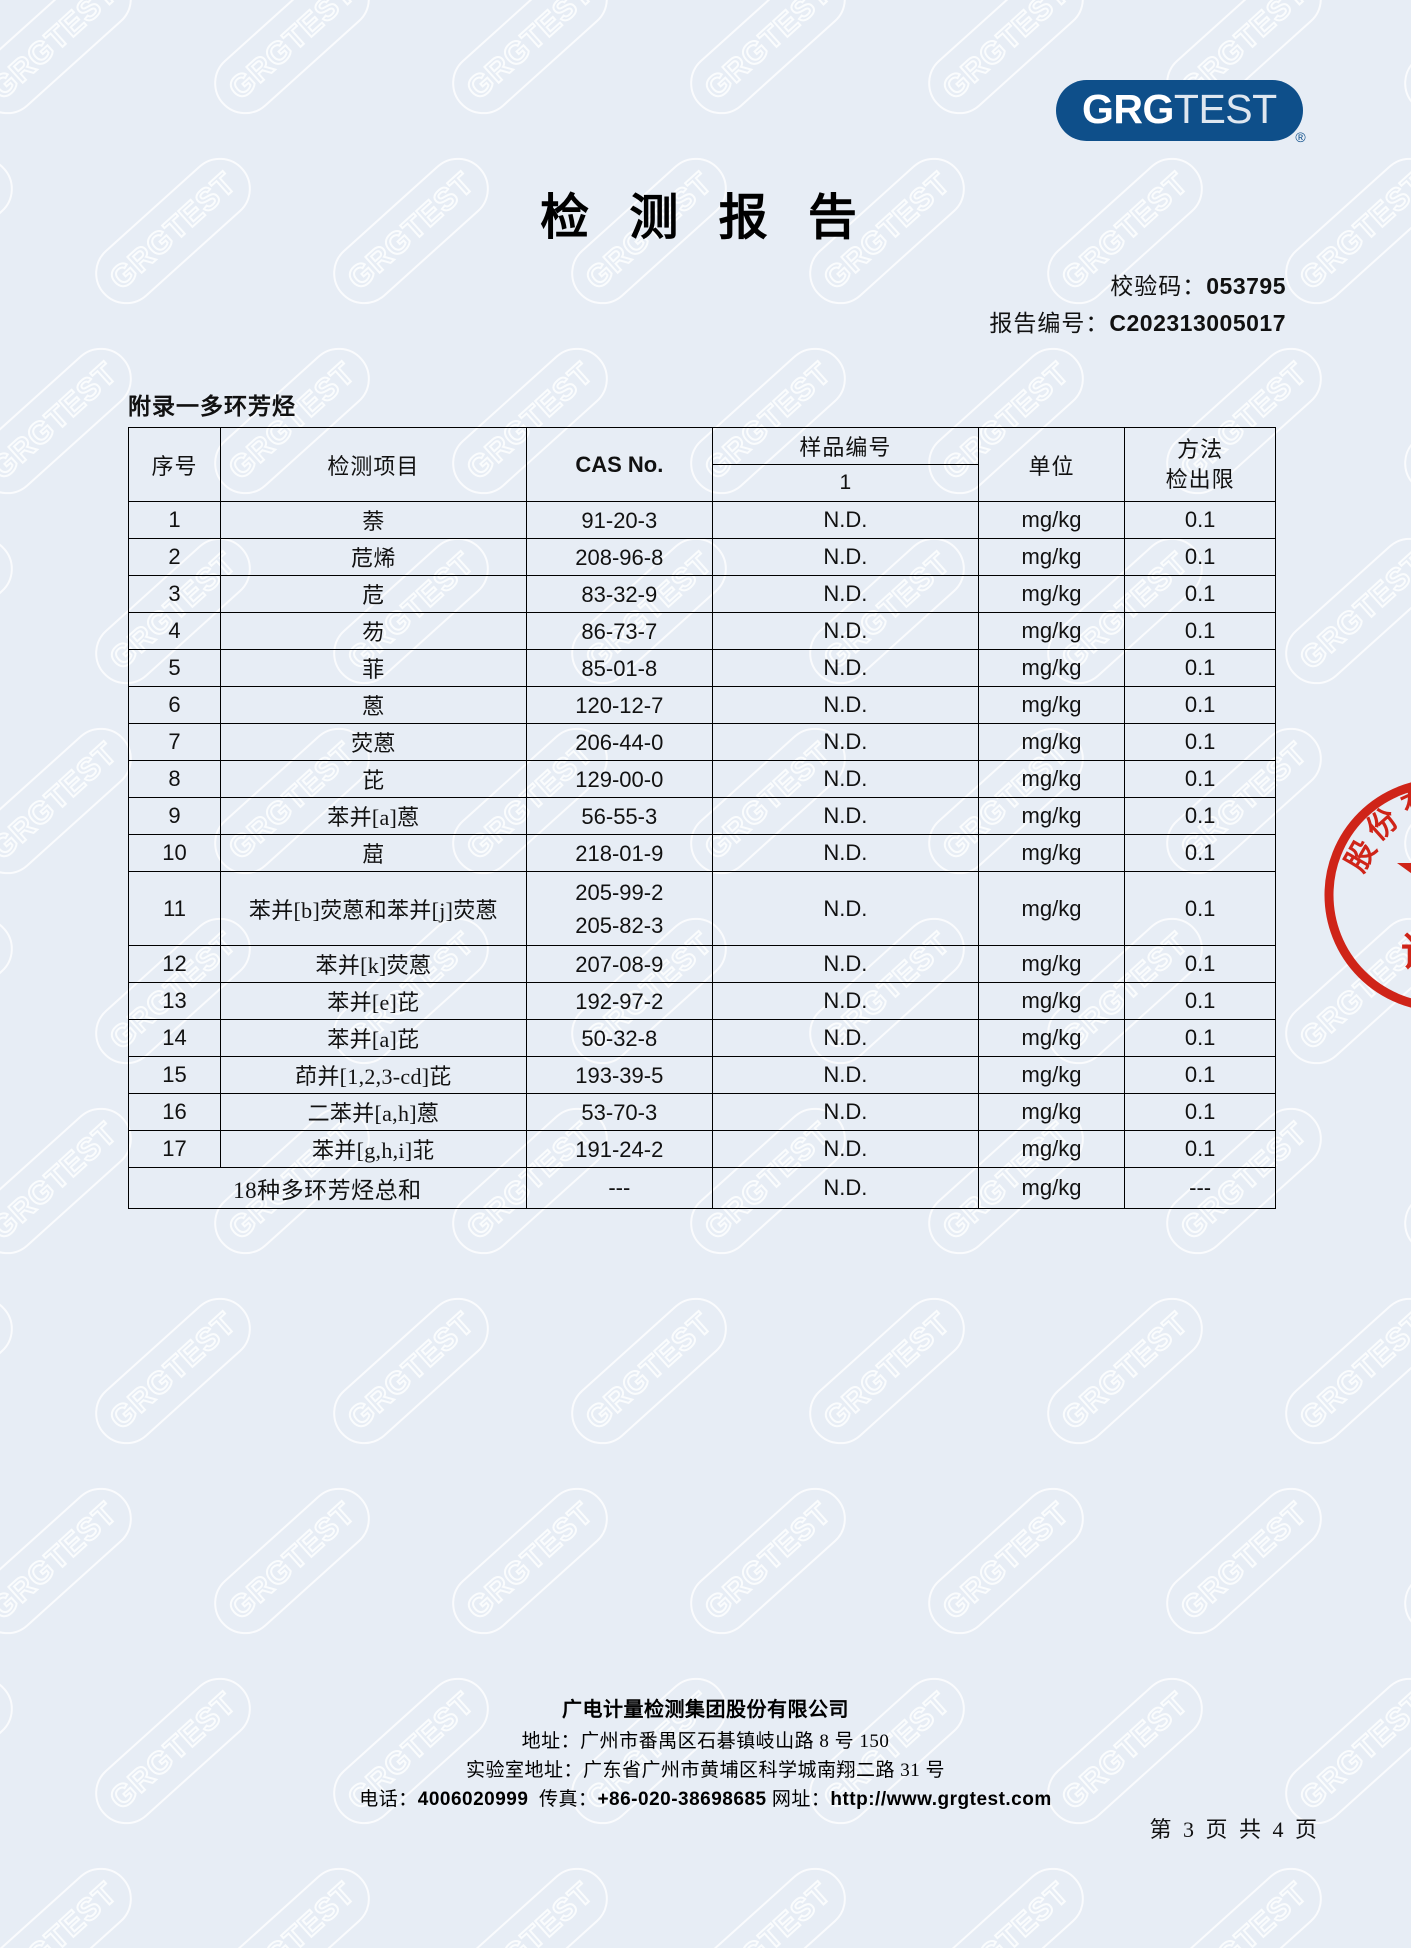  What do you see at coordinates (643, 305) in the screenshot?
I see `report-codes: 校验码：053795 报告编号：C202313005017` at bounding box center [643, 305].